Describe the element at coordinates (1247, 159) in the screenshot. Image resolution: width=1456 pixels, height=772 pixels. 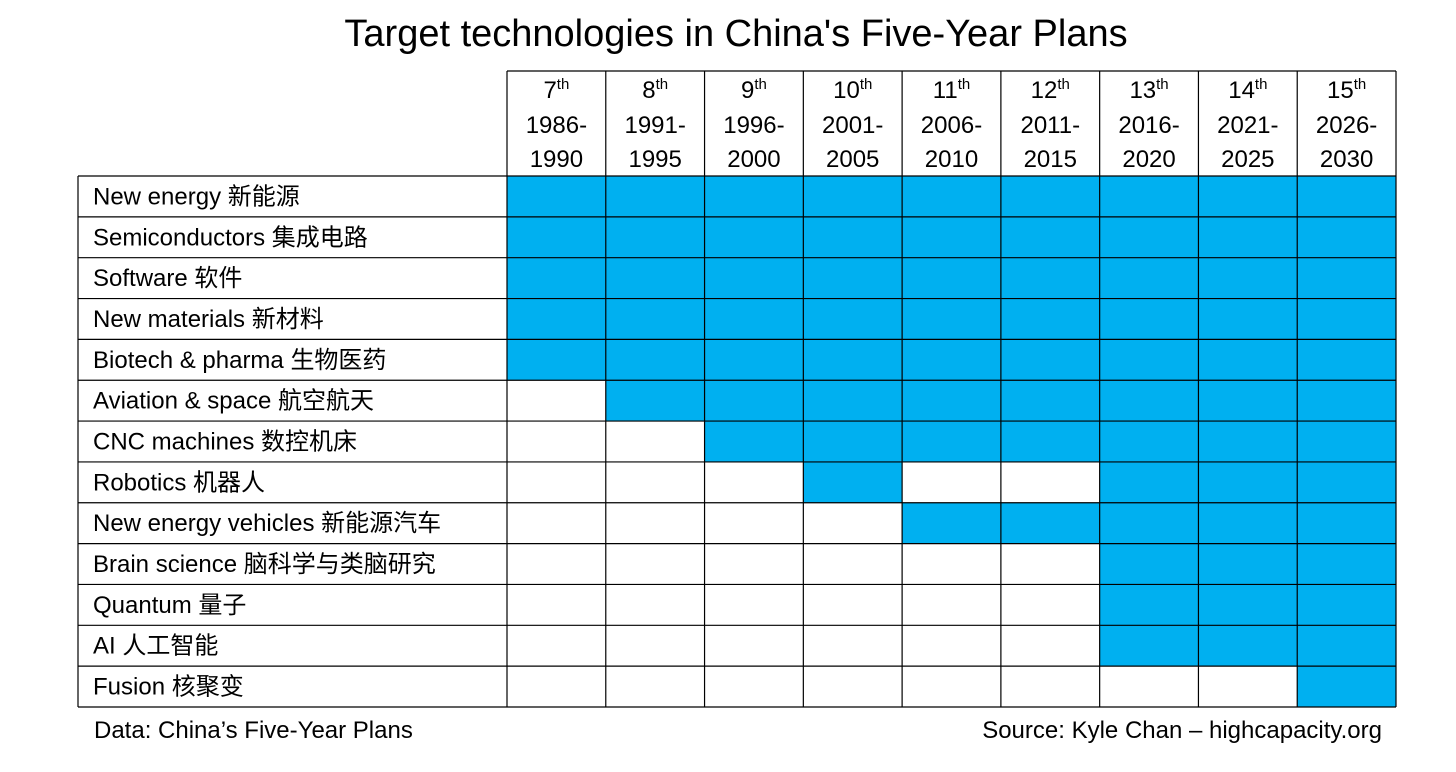
I see `column-header-end-year: 2025` at that location.